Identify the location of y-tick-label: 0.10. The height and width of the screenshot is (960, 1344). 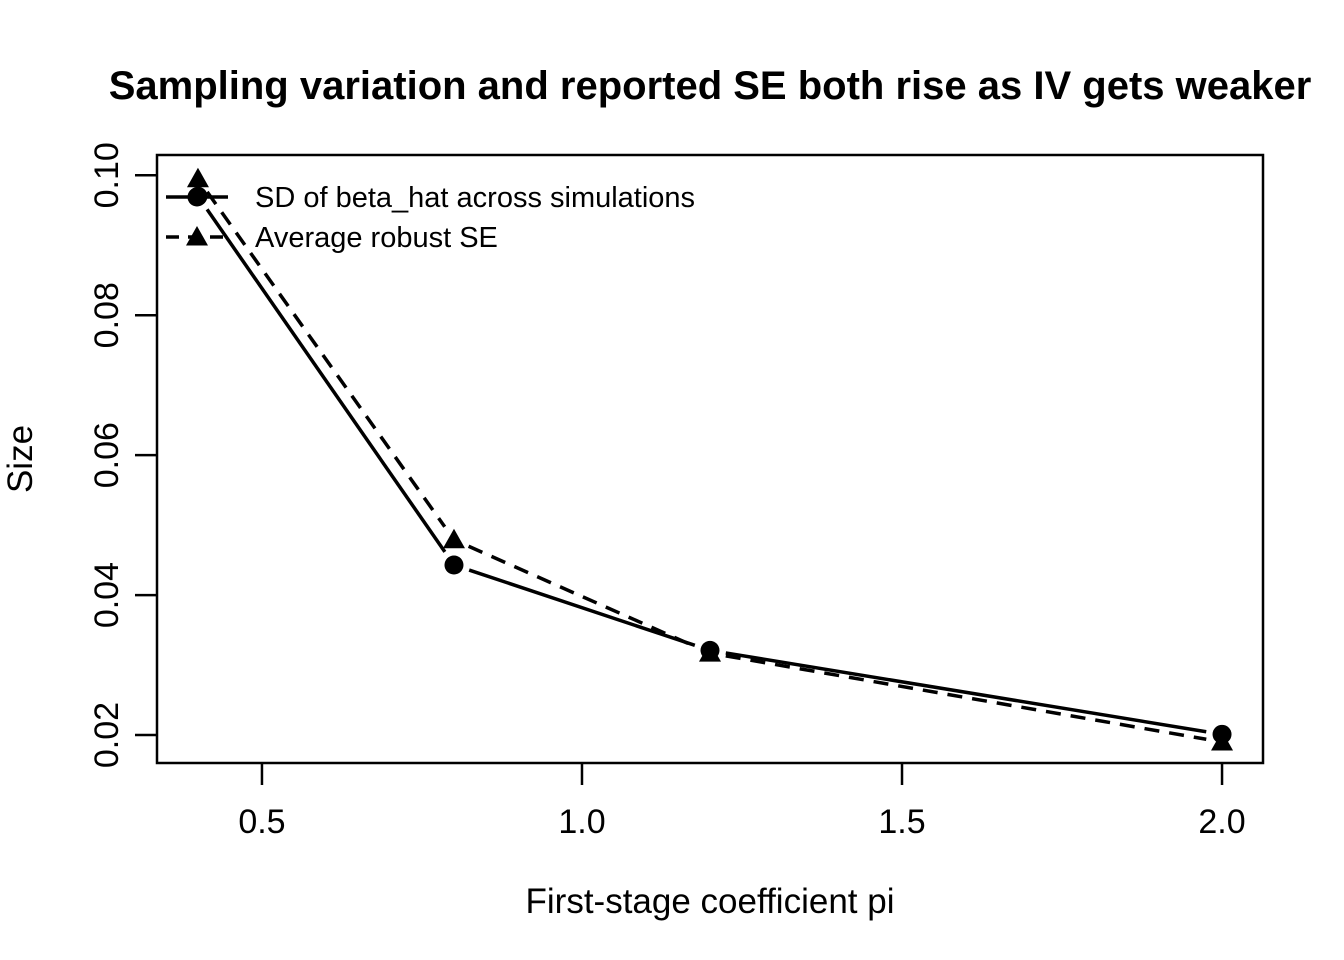
(107, 175).